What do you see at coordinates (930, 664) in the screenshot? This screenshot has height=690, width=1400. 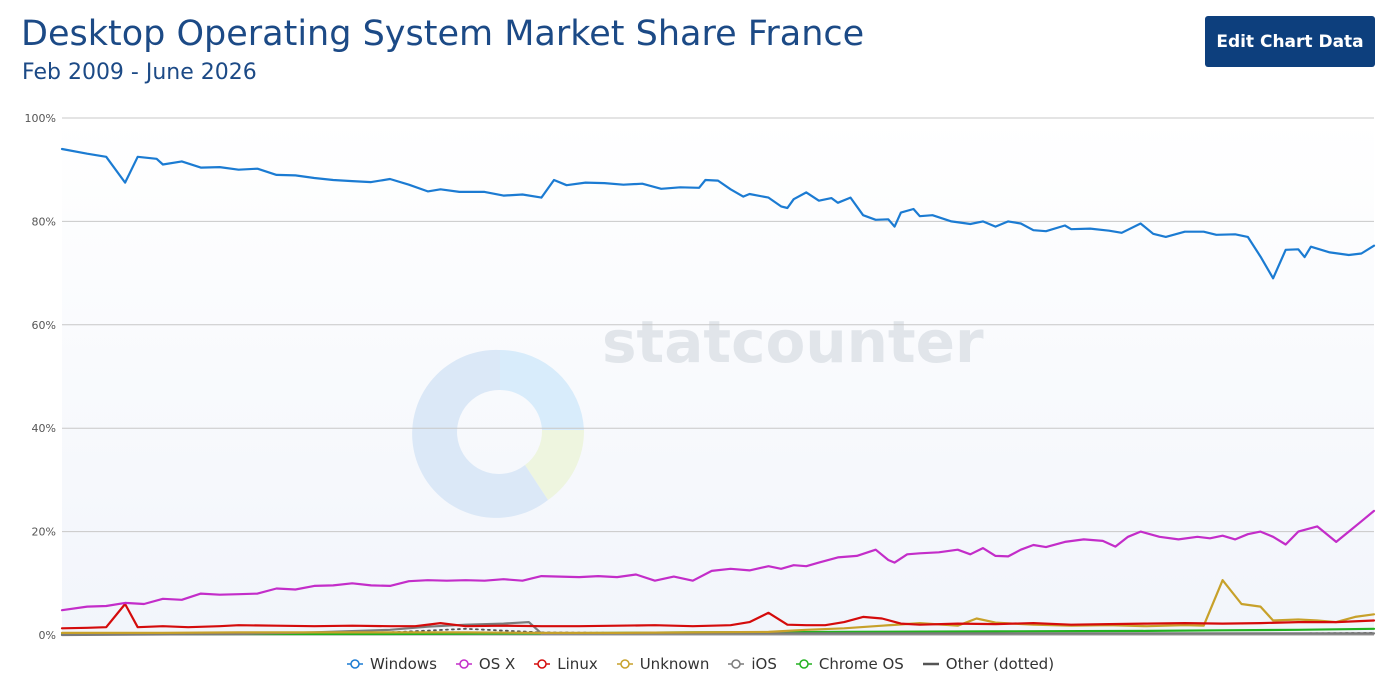 I see `legend-line-icon` at bounding box center [930, 664].